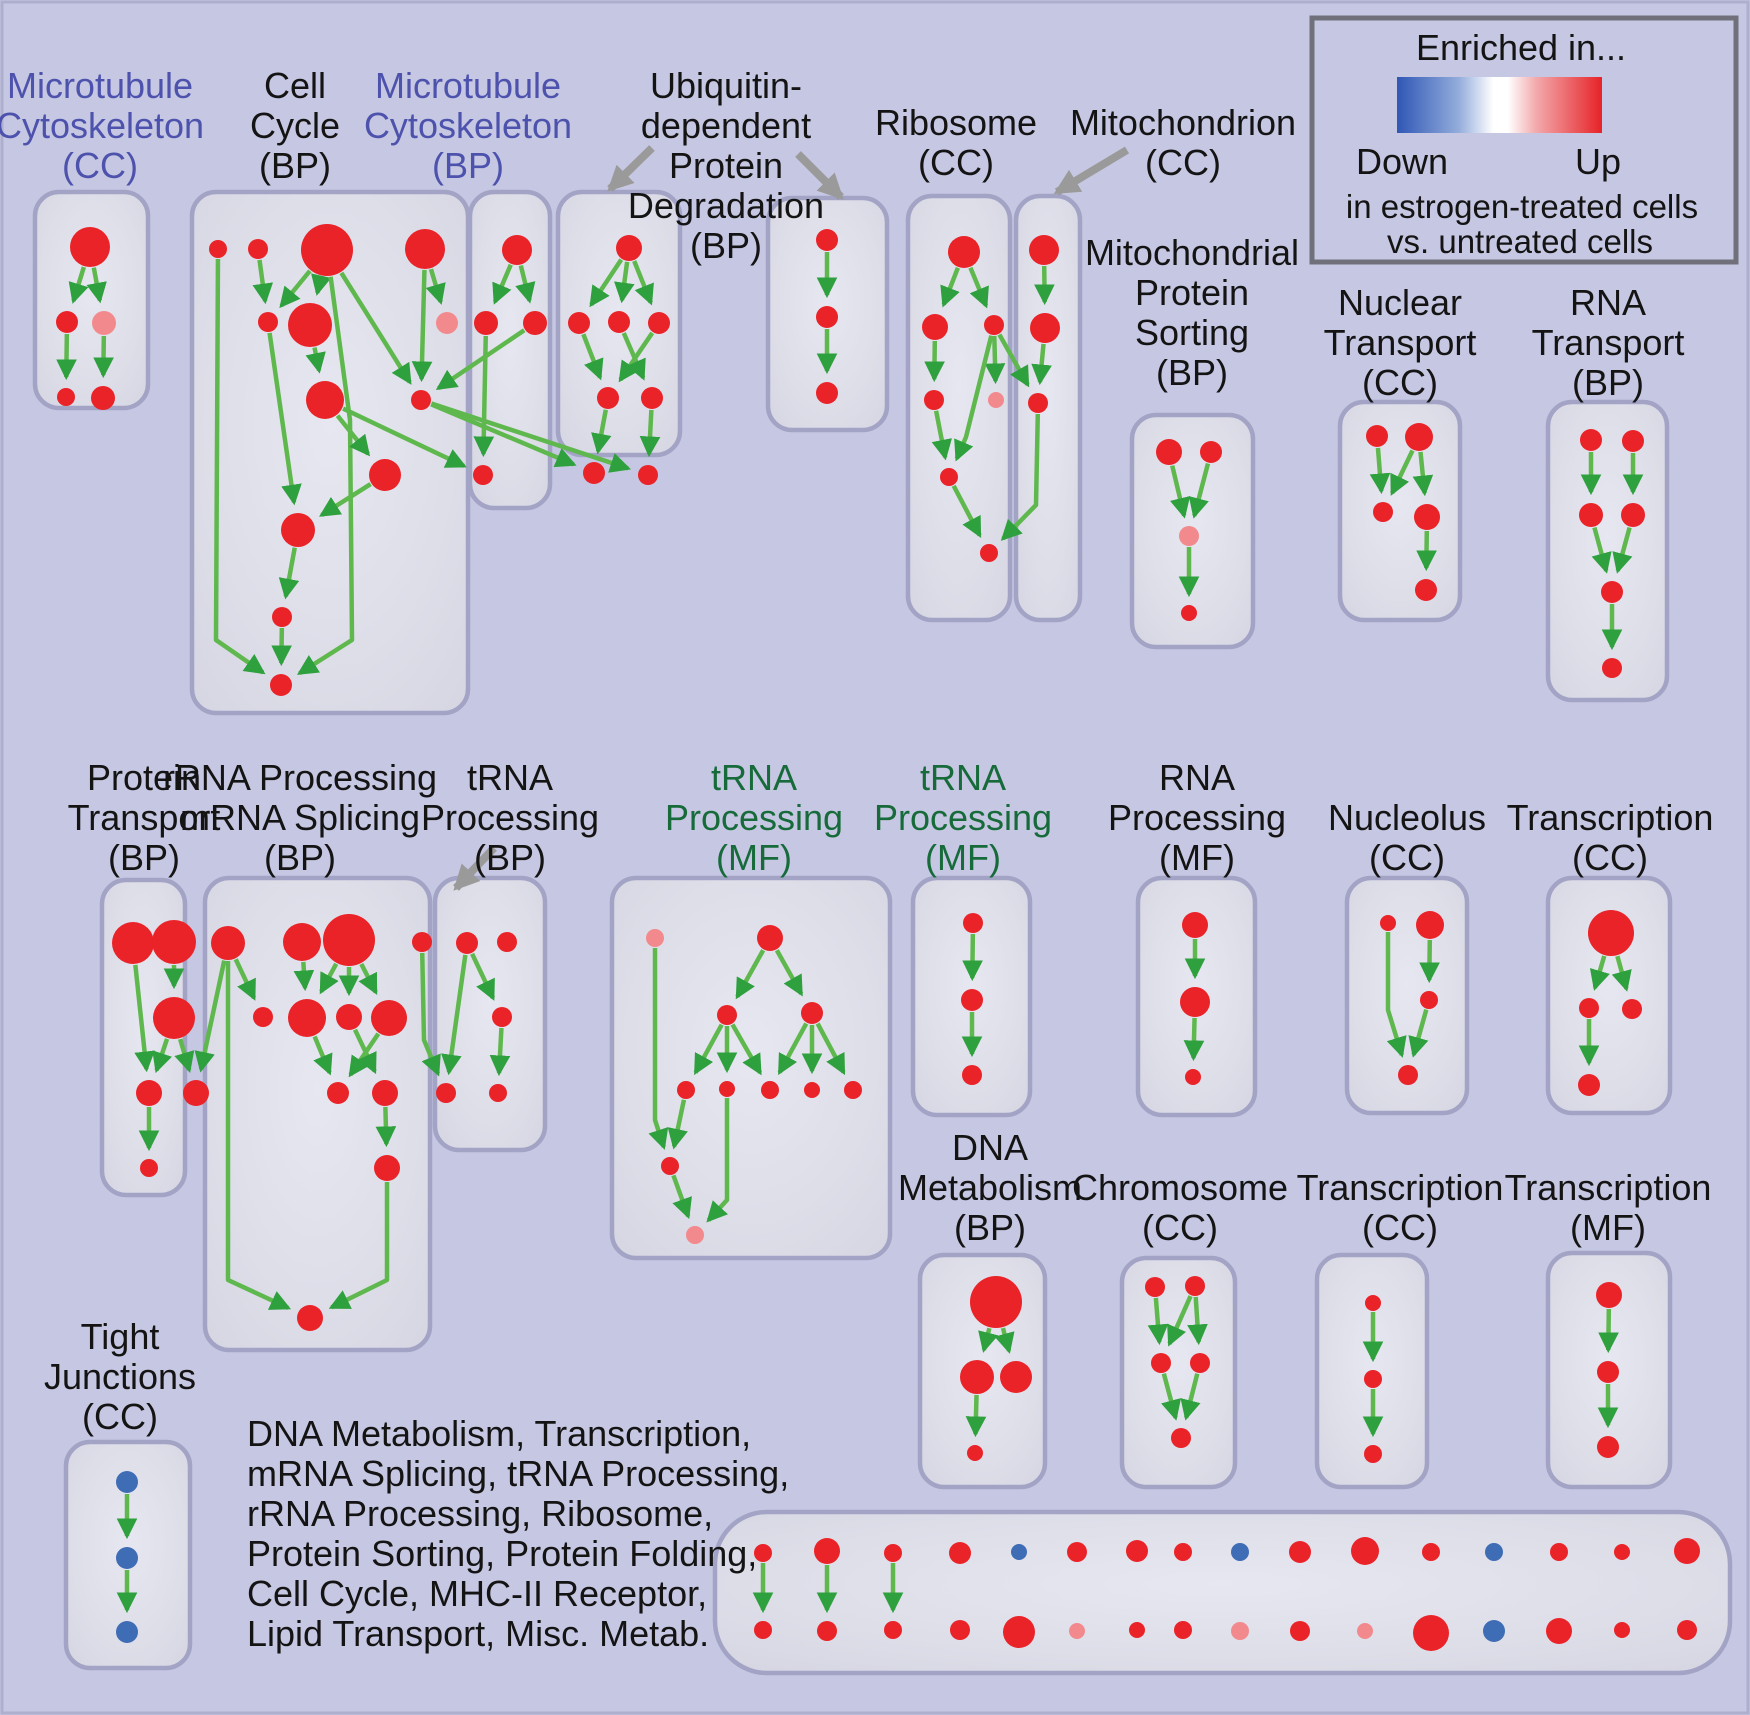 The width and height of the screenshot is (1750, 1715). I want to click on label-ribosome-cc-line-1: Ribosome, so click(956, 122).